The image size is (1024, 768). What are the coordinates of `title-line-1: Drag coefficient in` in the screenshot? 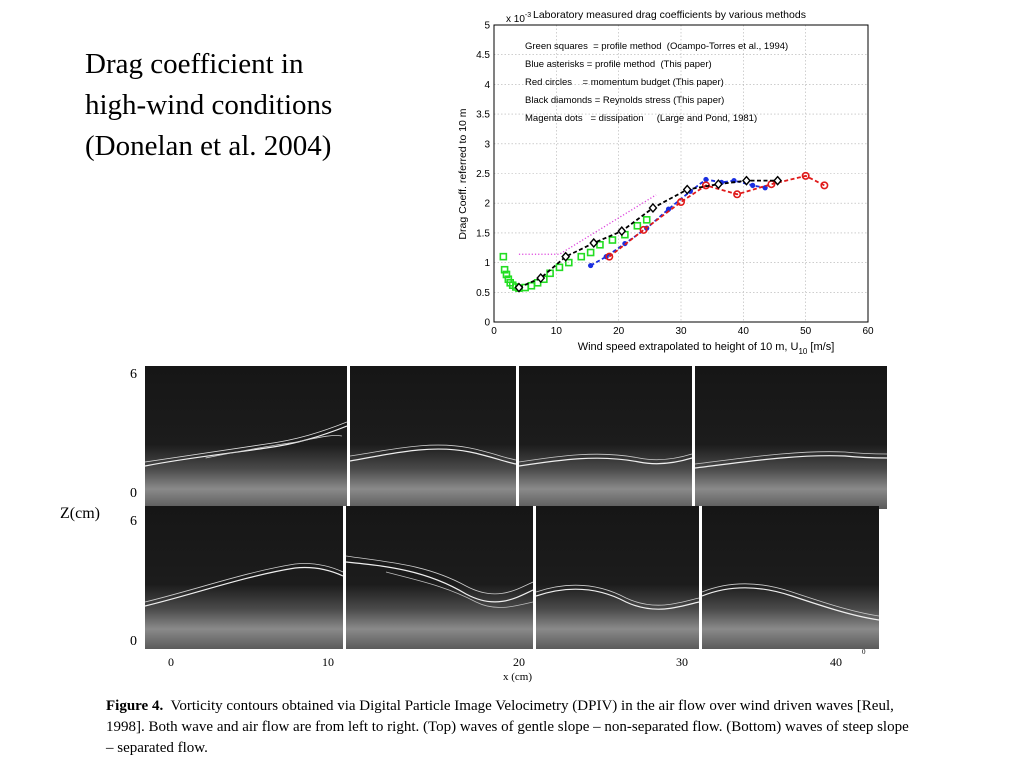 It's located at (194, 64).